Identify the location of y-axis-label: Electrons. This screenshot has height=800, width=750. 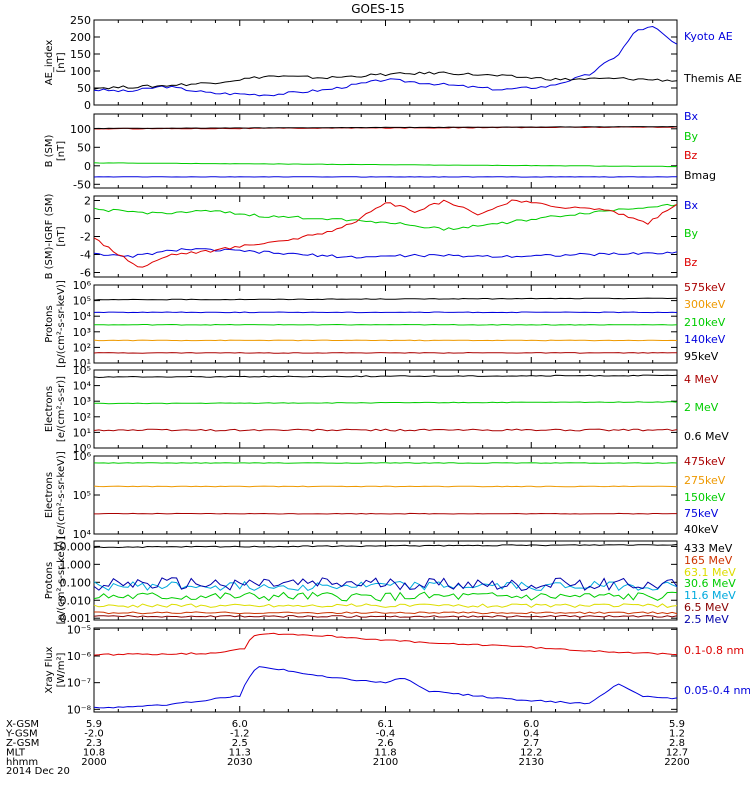
(49, 409).